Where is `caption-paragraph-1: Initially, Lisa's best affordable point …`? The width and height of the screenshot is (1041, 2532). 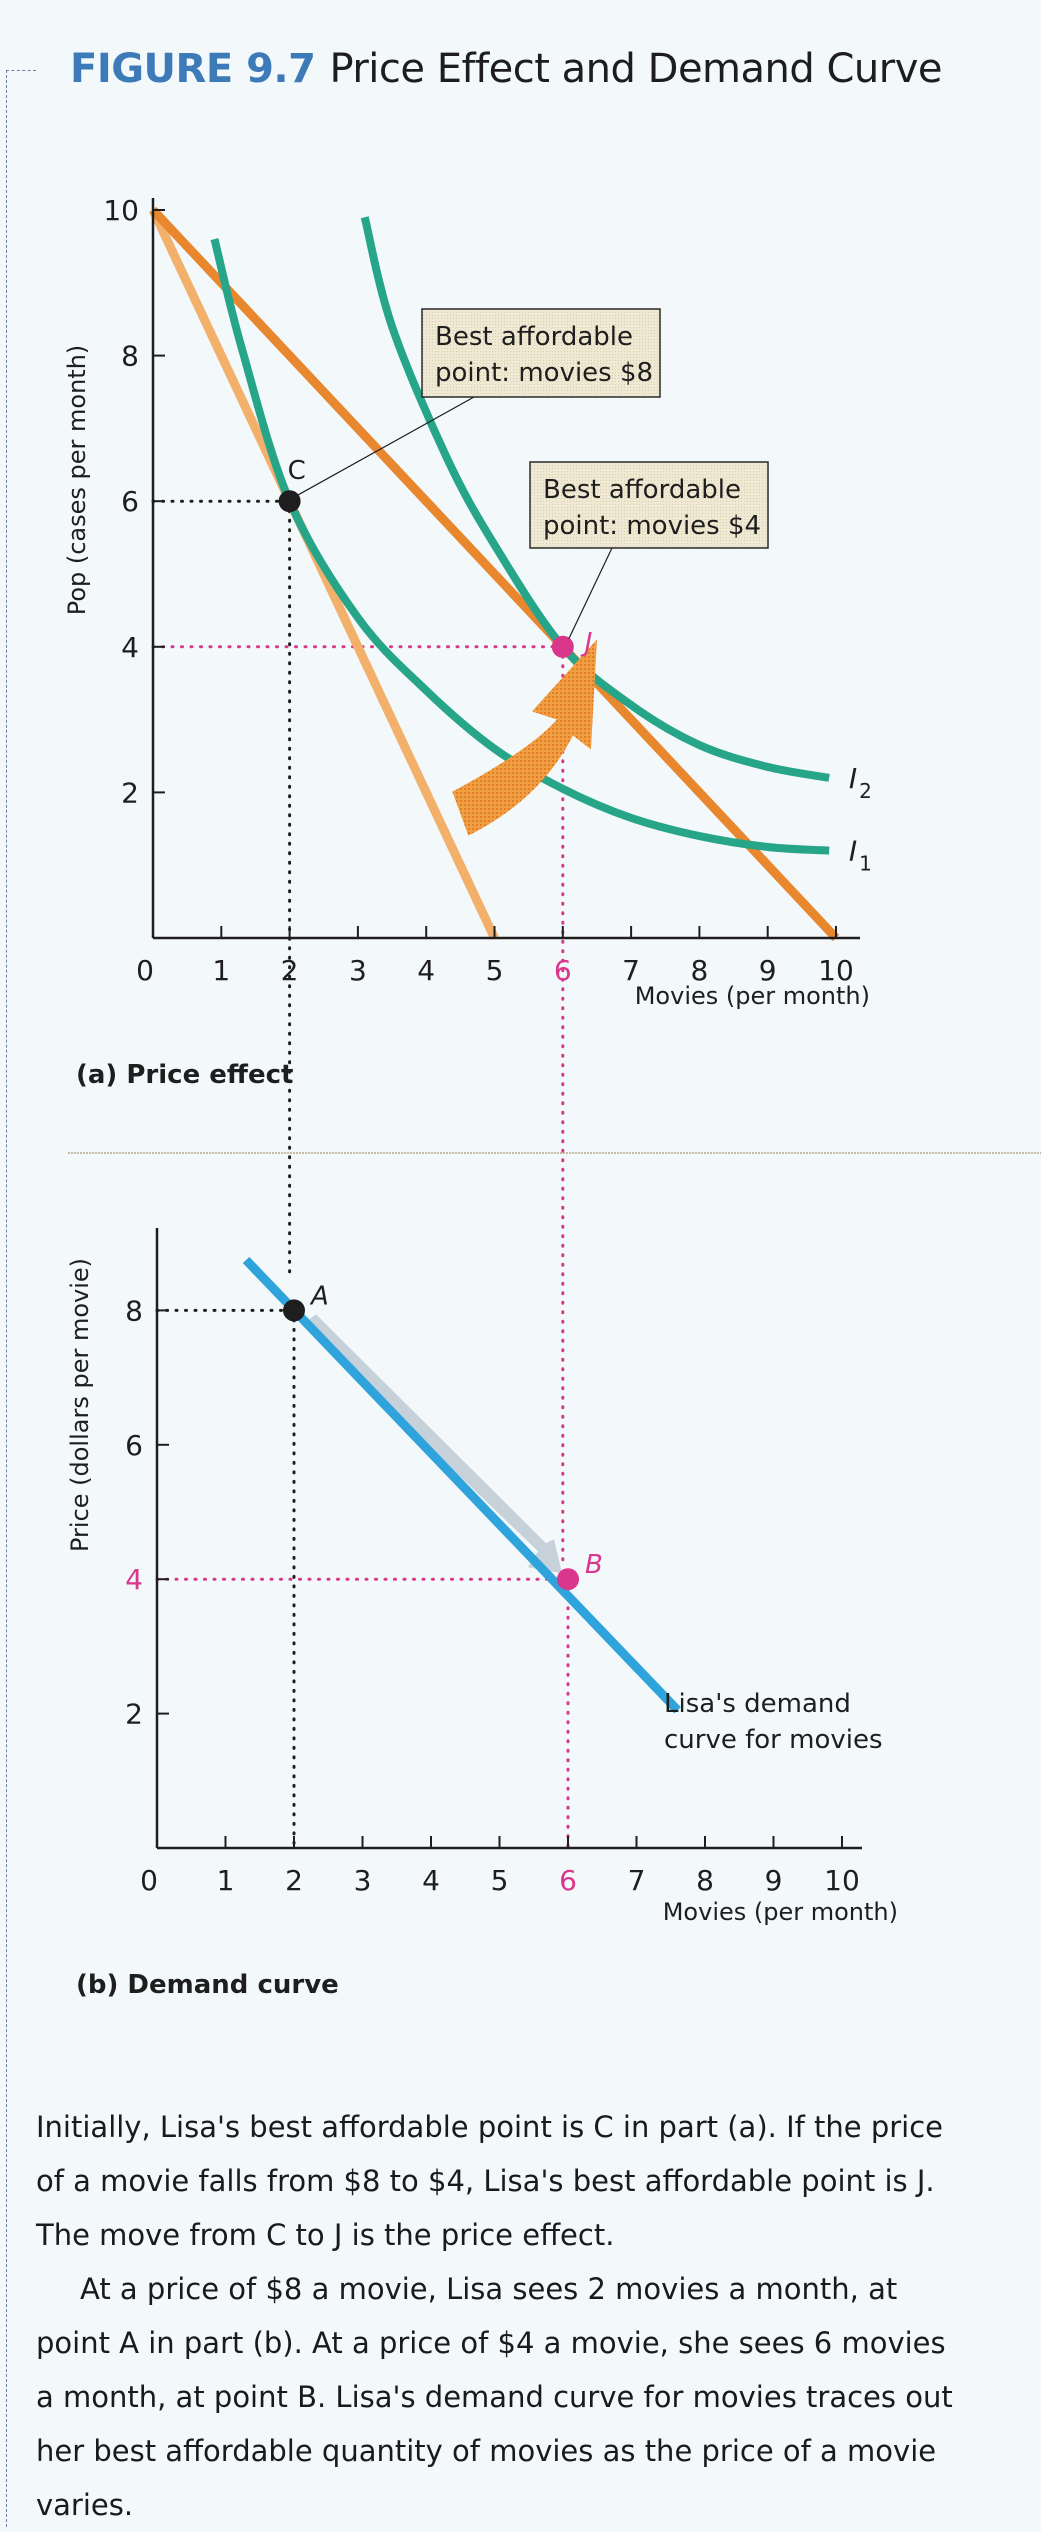 caption-paragraph-1: Initially, Lisa's best affordable point … is located at coordinates (490, 2181).